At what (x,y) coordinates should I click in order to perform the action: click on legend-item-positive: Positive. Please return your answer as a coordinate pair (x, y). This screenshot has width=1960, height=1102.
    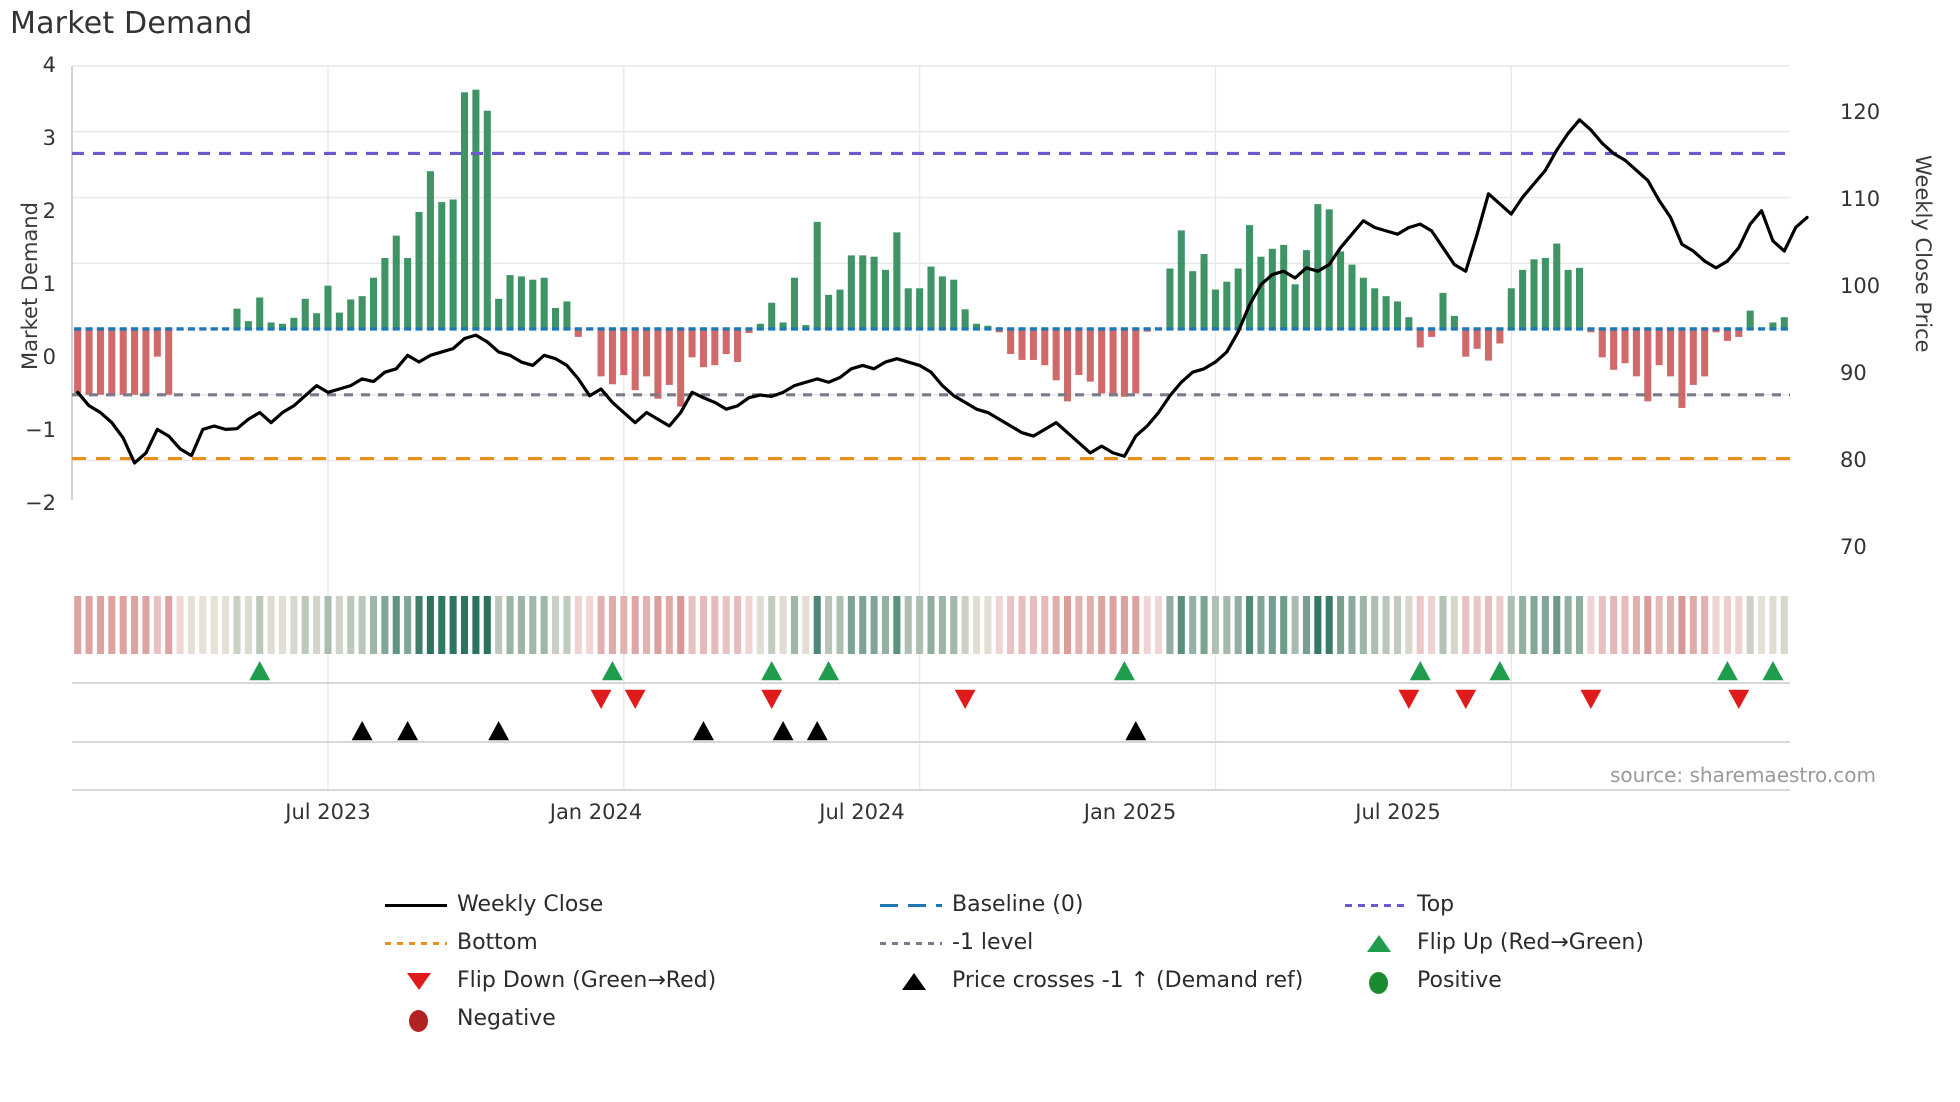
    Looking at the image, I should click on (1423, 981).